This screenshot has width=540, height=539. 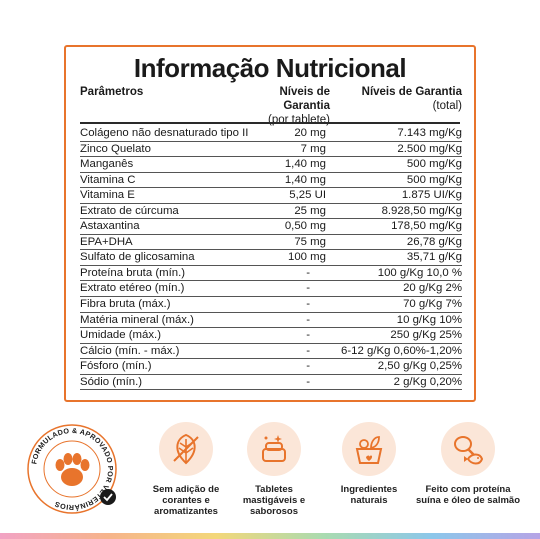 What do you see at coordinates (271, 227) in the screenshot?
I see `table-row: Astaxantina 0,50 mg 178,50 mg/Kg` at bounding box center [271, 227].